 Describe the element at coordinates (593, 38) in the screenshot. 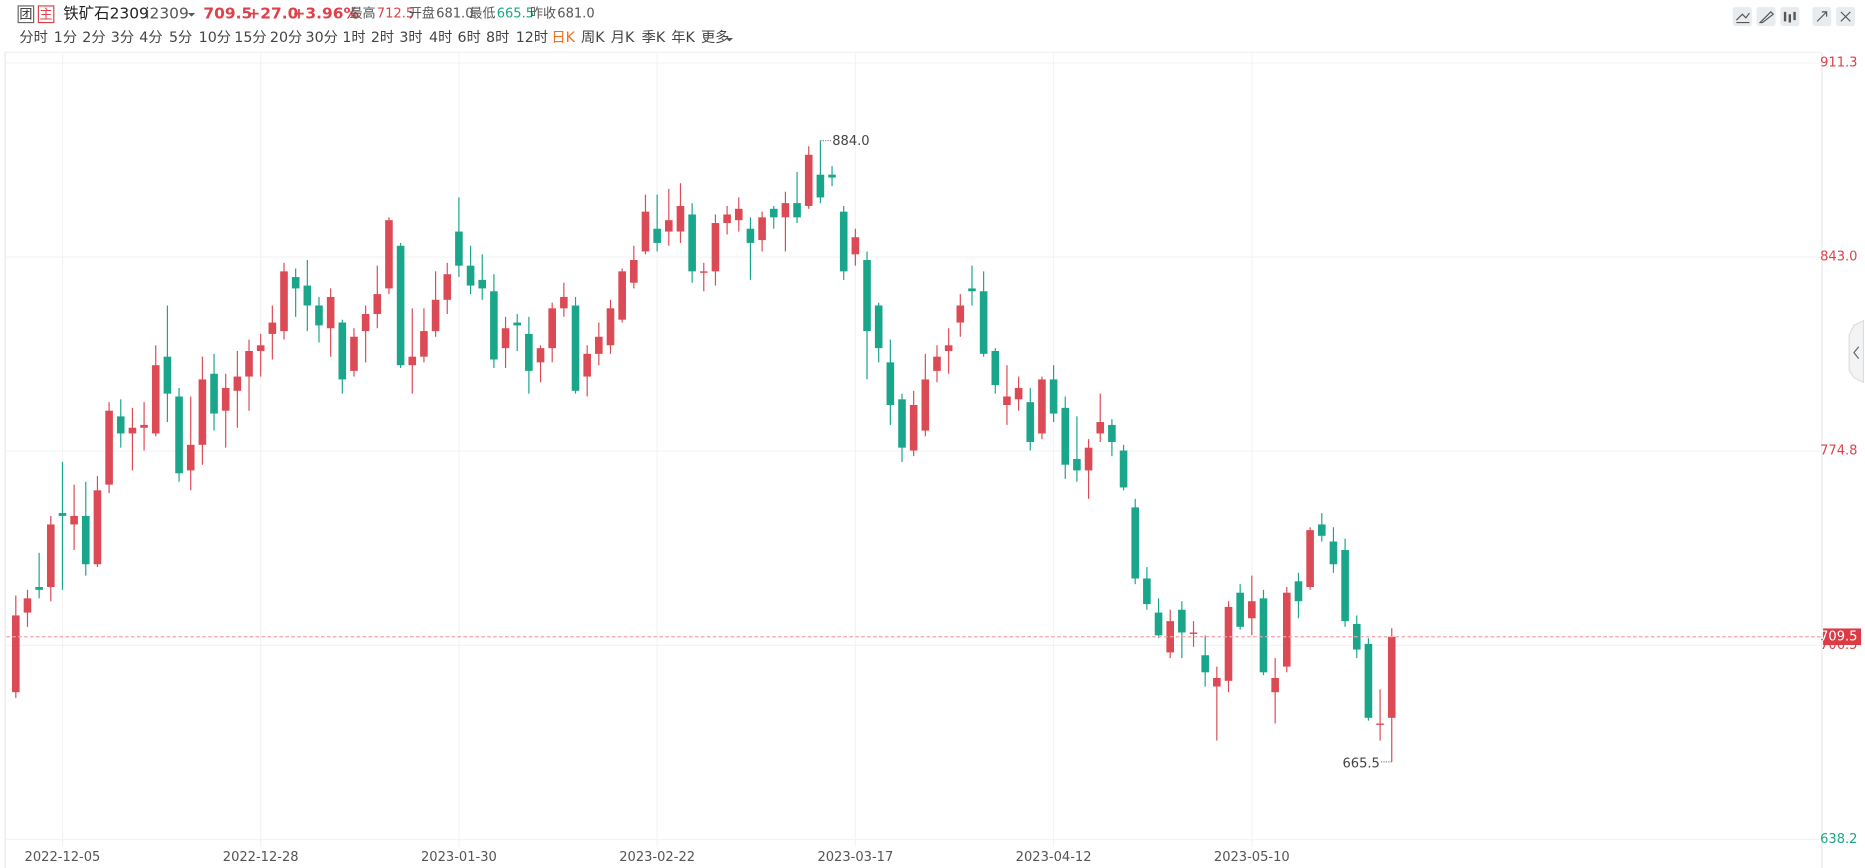

I see `period-tab: 周K` at that location.